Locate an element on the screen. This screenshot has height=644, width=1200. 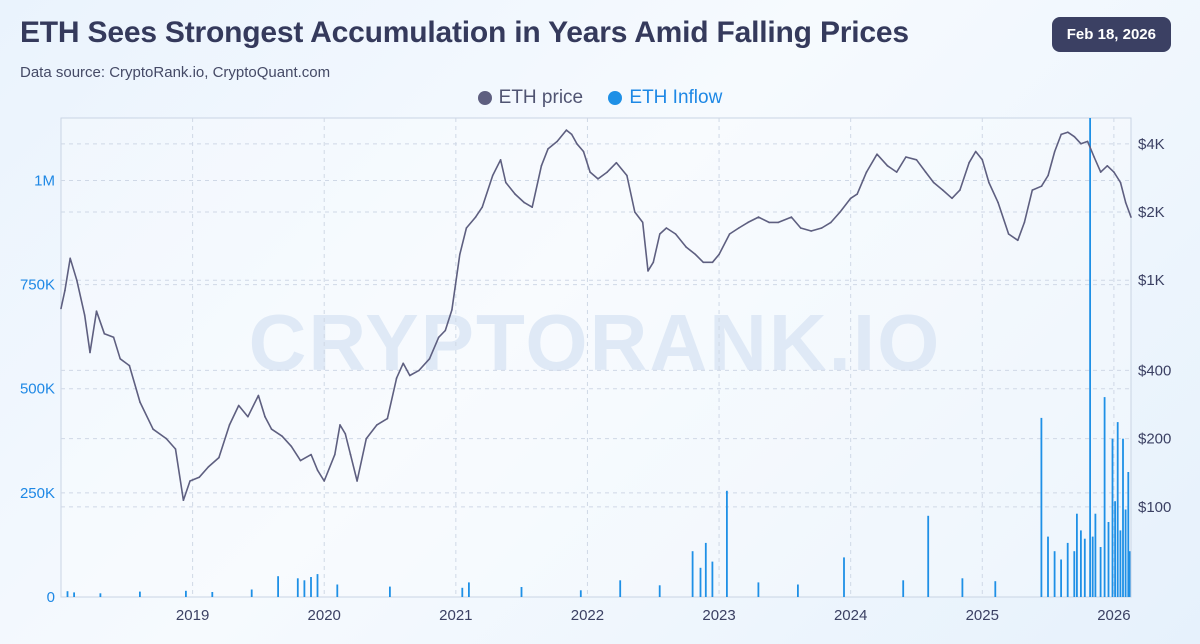
x-axis: 2019 2020 2021 2022 2023 2024 2025 2026 is located at coordinates (653, 615).